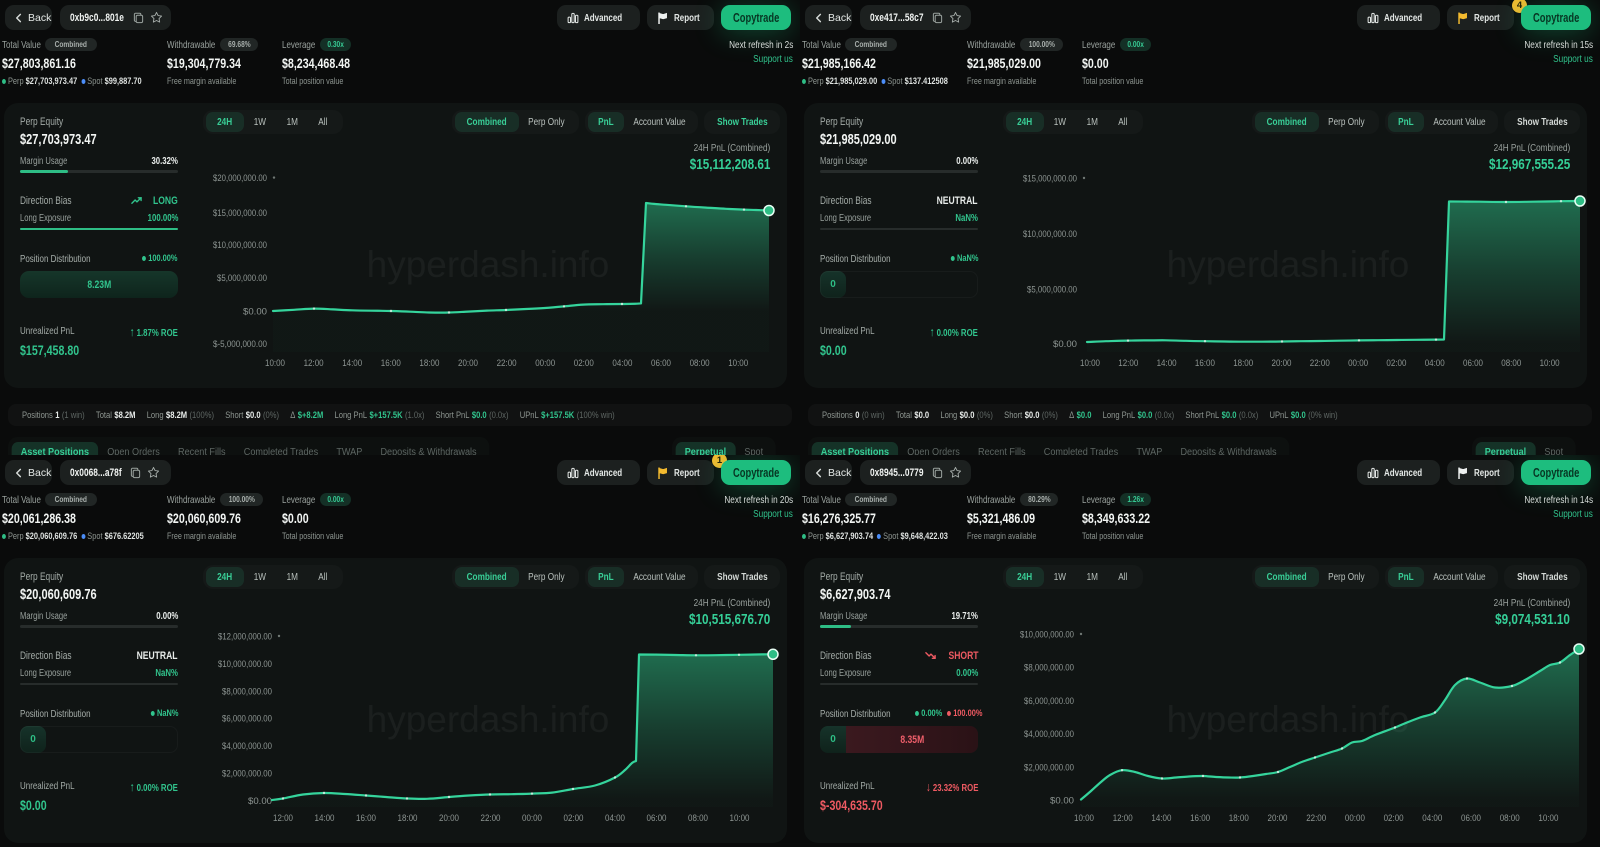 This screenshot has height=847, width=1600. I want to click on svg-text: $-5,000,000.00, so click(240, 344).